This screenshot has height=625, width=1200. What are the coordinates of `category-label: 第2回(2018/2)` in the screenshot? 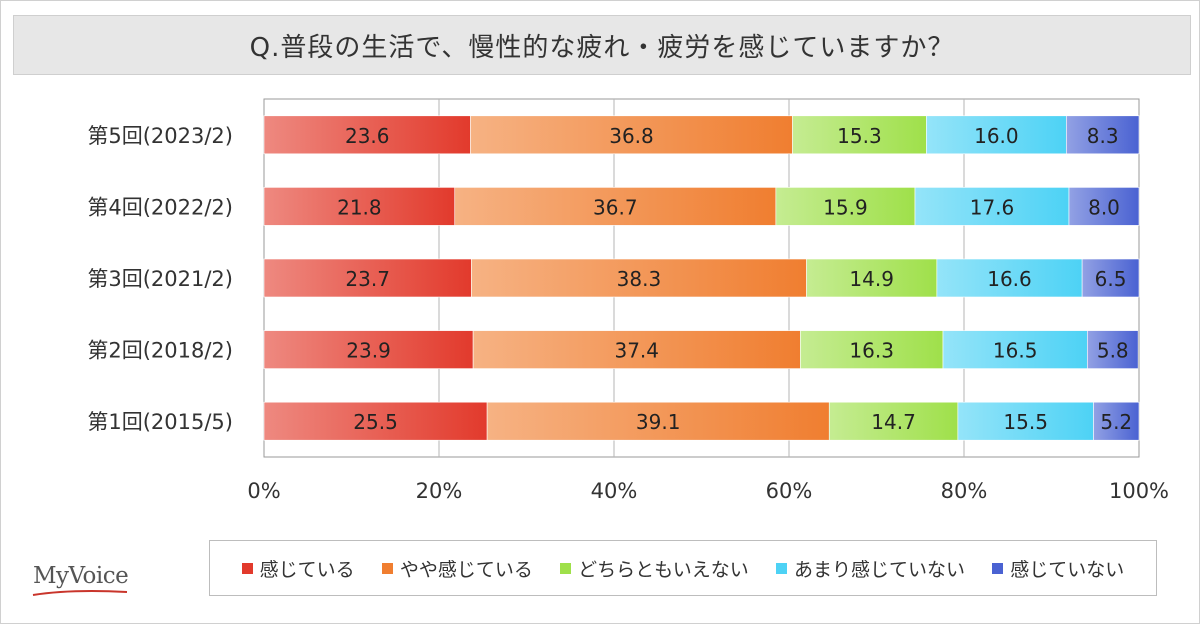 It's located at (160, 351).